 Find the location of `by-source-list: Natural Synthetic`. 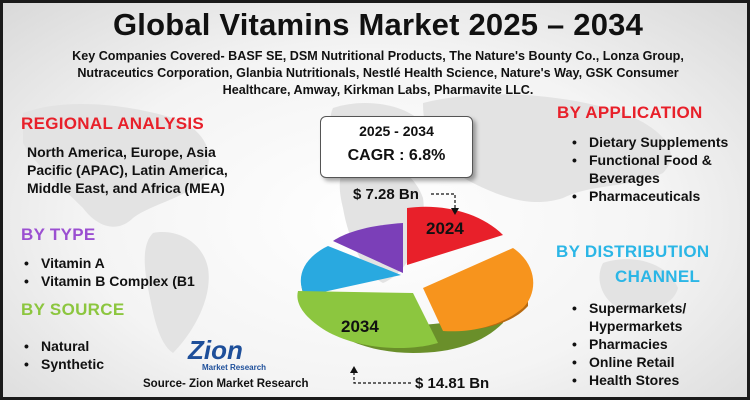

by-source-list: Natural Synthetic is located at coordinates (62, 355).